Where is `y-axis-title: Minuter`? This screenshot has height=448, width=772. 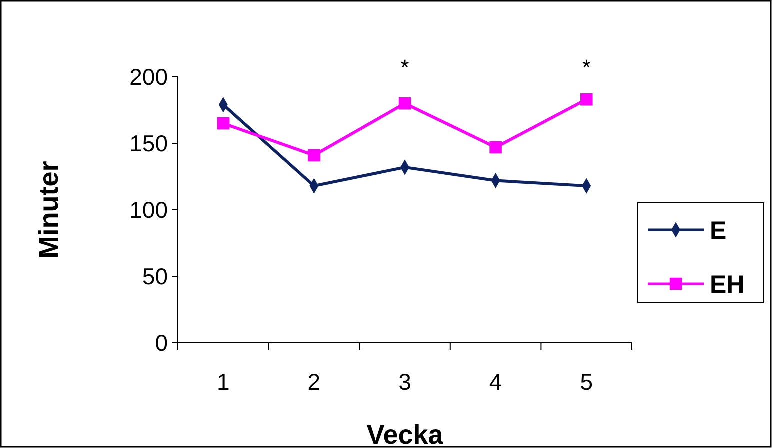 y-axis-title: Minuter is located at coordinates (49, 209).